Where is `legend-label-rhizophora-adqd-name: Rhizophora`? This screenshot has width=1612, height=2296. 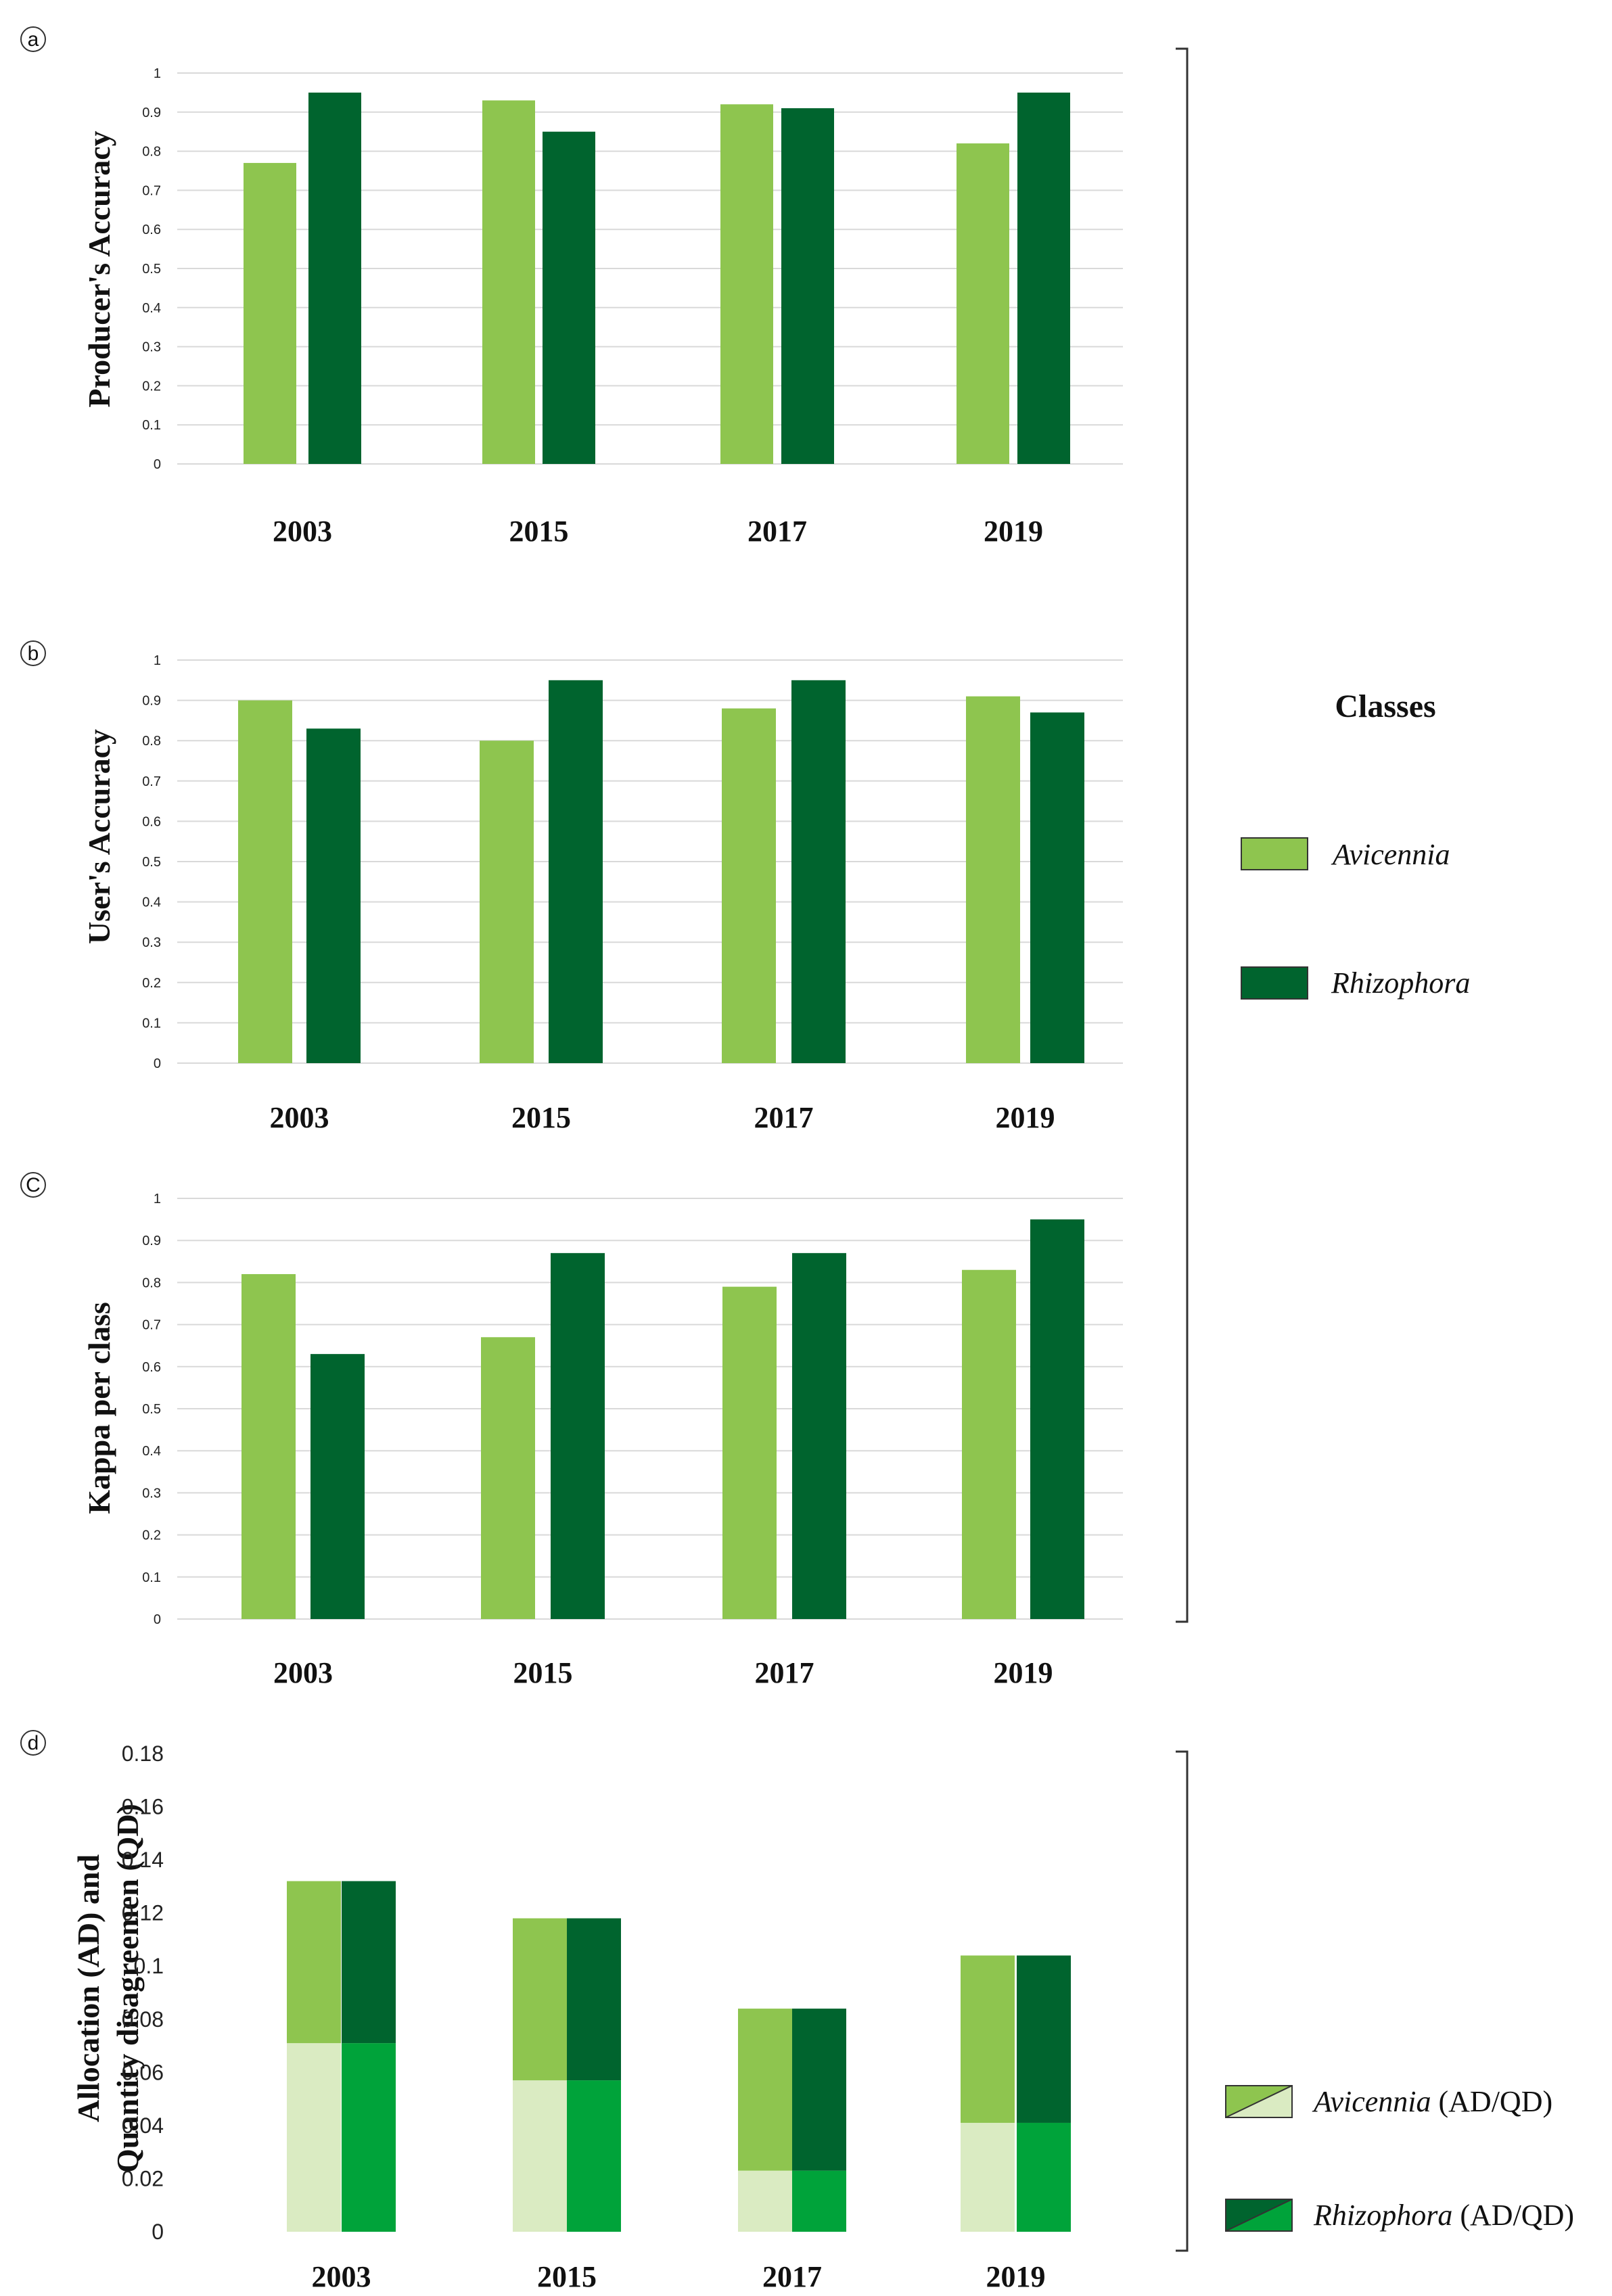 legend-label-rhizophora-adqd-name: Rhizophora is located at coordinates (1382, 2216).